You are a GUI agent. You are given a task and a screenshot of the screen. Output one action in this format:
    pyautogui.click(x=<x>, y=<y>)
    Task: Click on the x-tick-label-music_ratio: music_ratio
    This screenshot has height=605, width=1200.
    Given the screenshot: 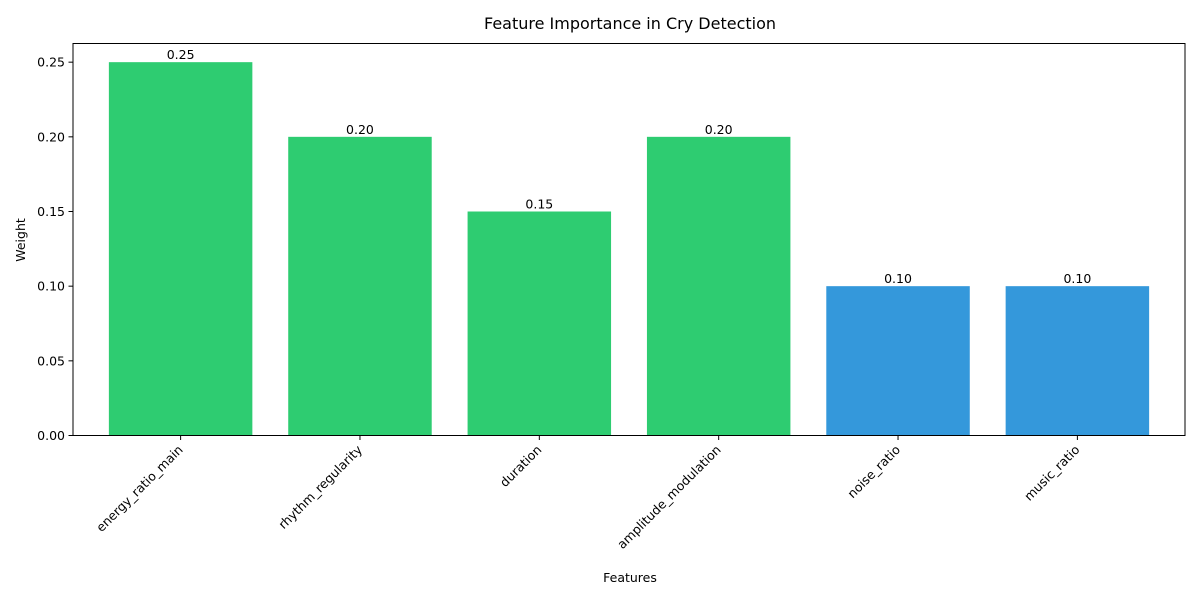 What is the action you would take?
    pyautogui.click(x=1052, y=473)
    